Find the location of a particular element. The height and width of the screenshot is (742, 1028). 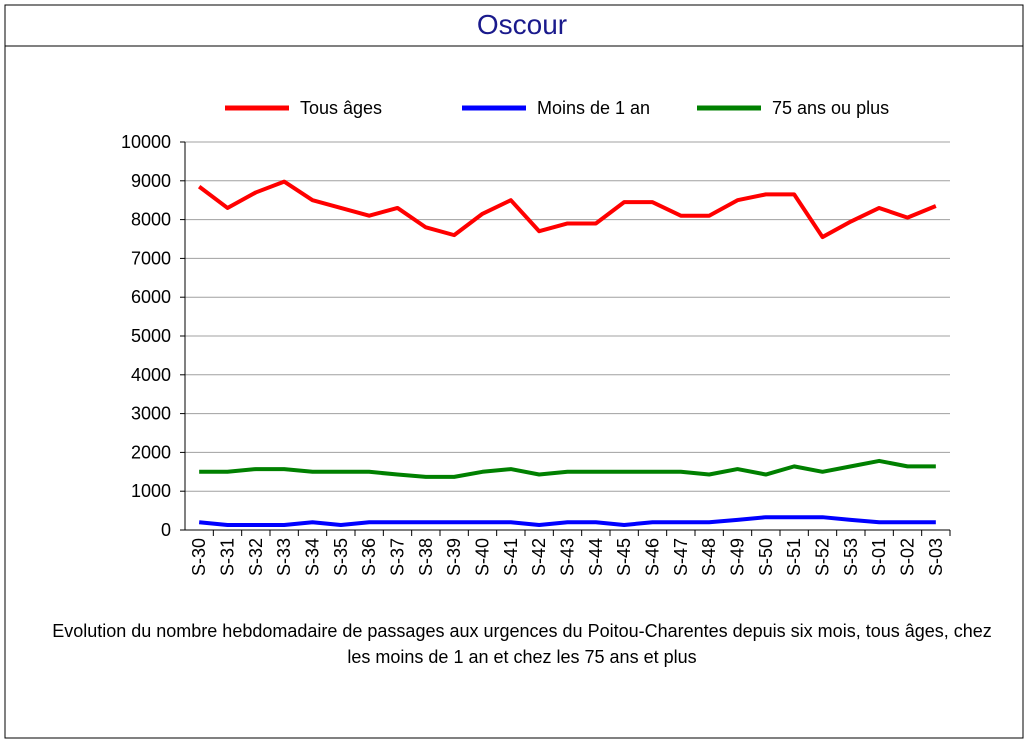

y-tick-label: 7000 is located at coordinates (151, 258).